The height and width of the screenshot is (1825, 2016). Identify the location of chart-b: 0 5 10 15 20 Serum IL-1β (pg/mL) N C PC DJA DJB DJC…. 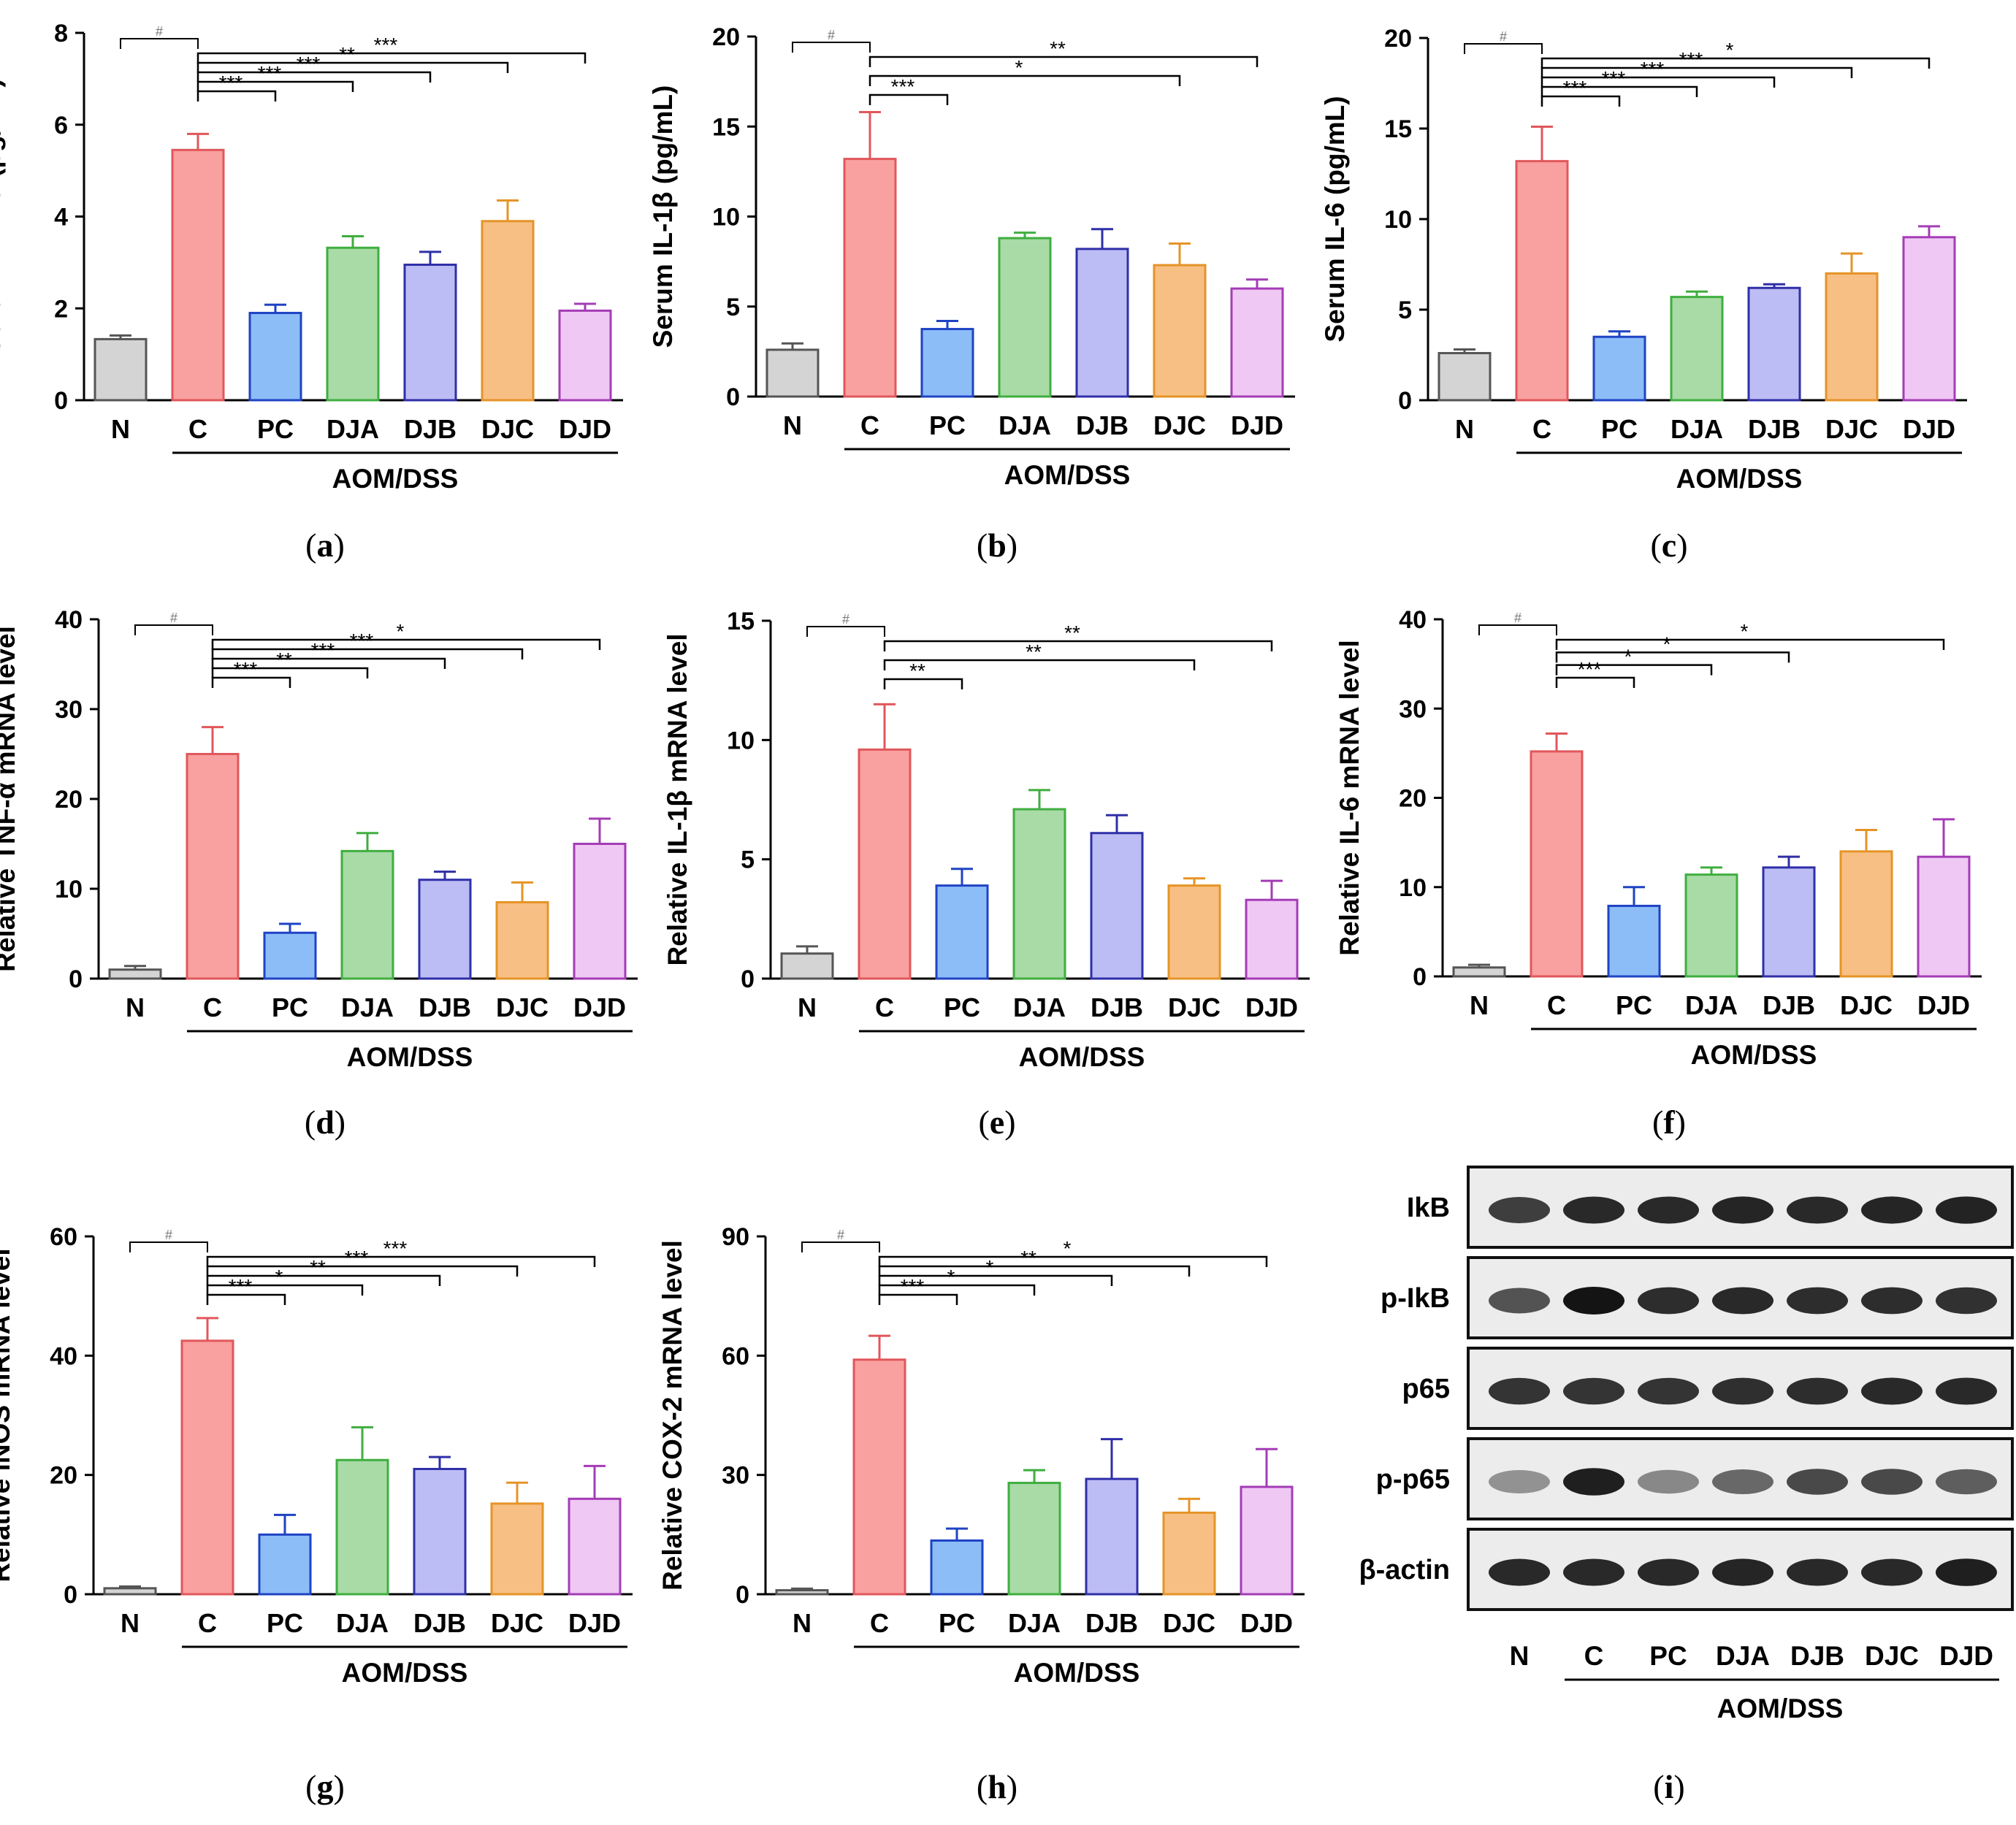
(971, 256).